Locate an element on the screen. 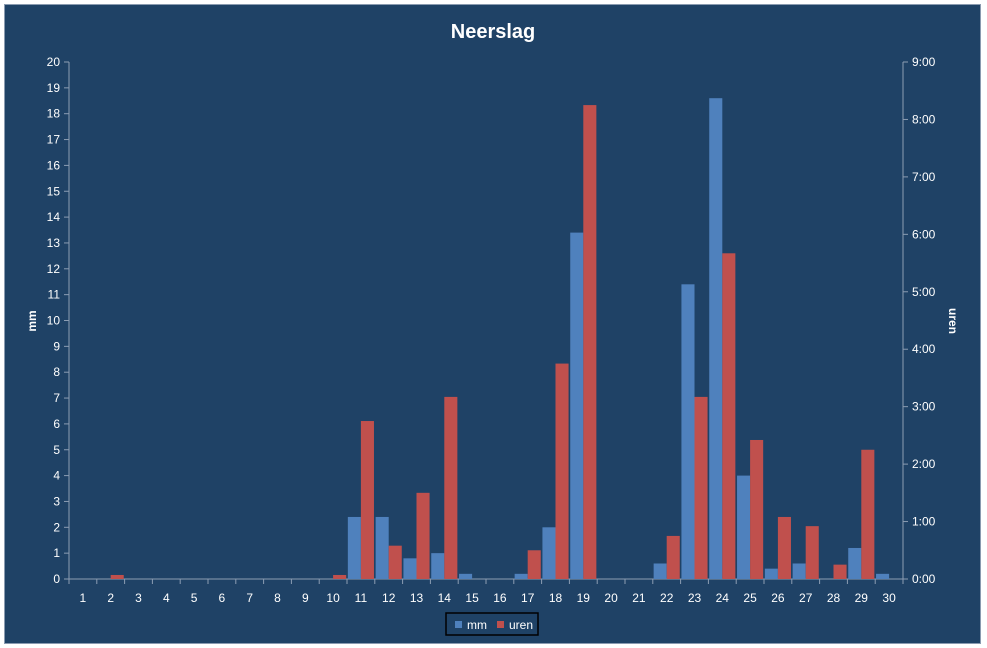 This screenshot has width=987, height=648. x-tick-label: 2 is located at coordinates (110, 598).